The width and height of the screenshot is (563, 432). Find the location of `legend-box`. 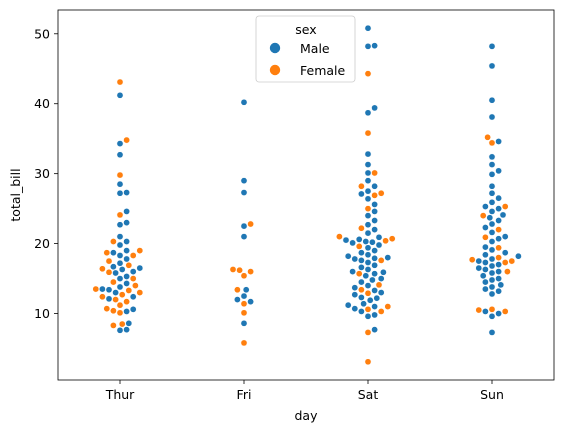

legend-box is located at coordinates (305, 49).